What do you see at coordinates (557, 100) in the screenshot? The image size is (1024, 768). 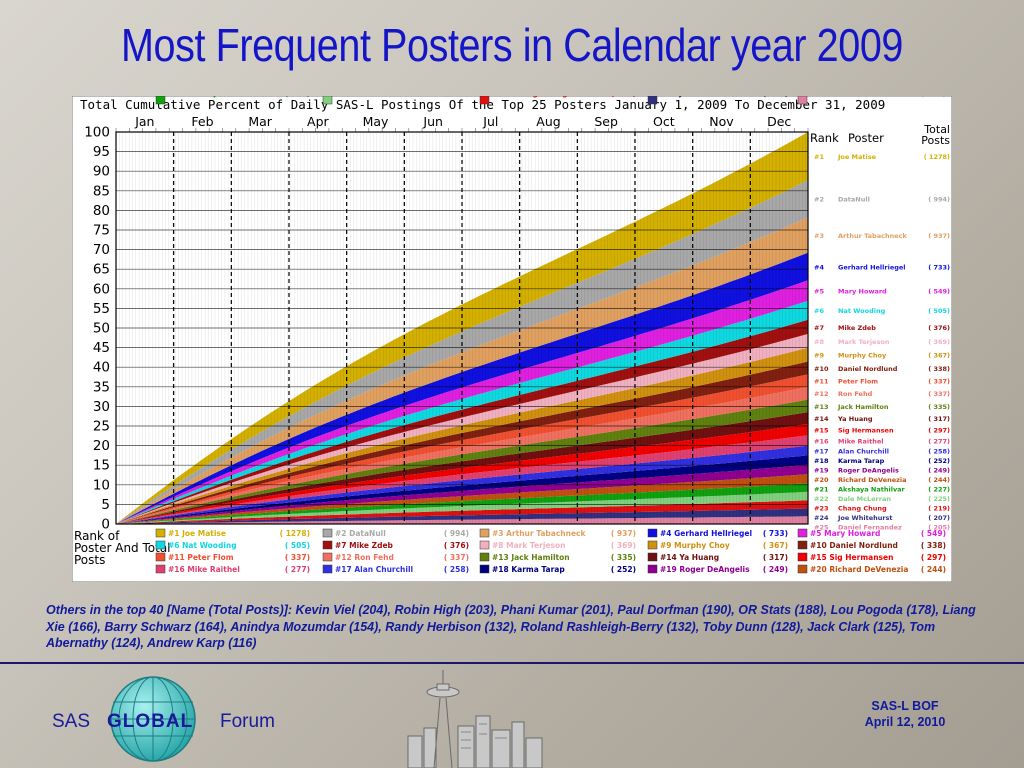 I see `legend-entry-23: #23 Chang Chung ( 219)` at bounding box center [557, 100].